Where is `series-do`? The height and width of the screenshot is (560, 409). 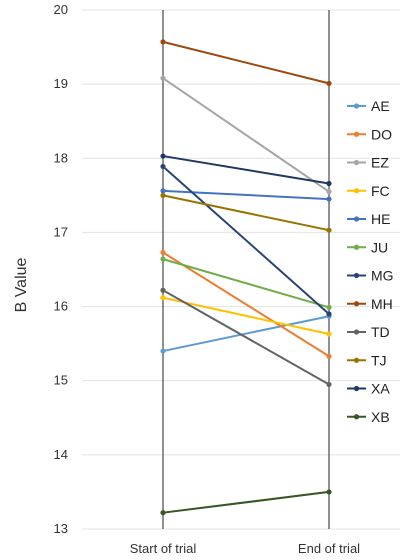
series-do is located at coordinates (246, 304).